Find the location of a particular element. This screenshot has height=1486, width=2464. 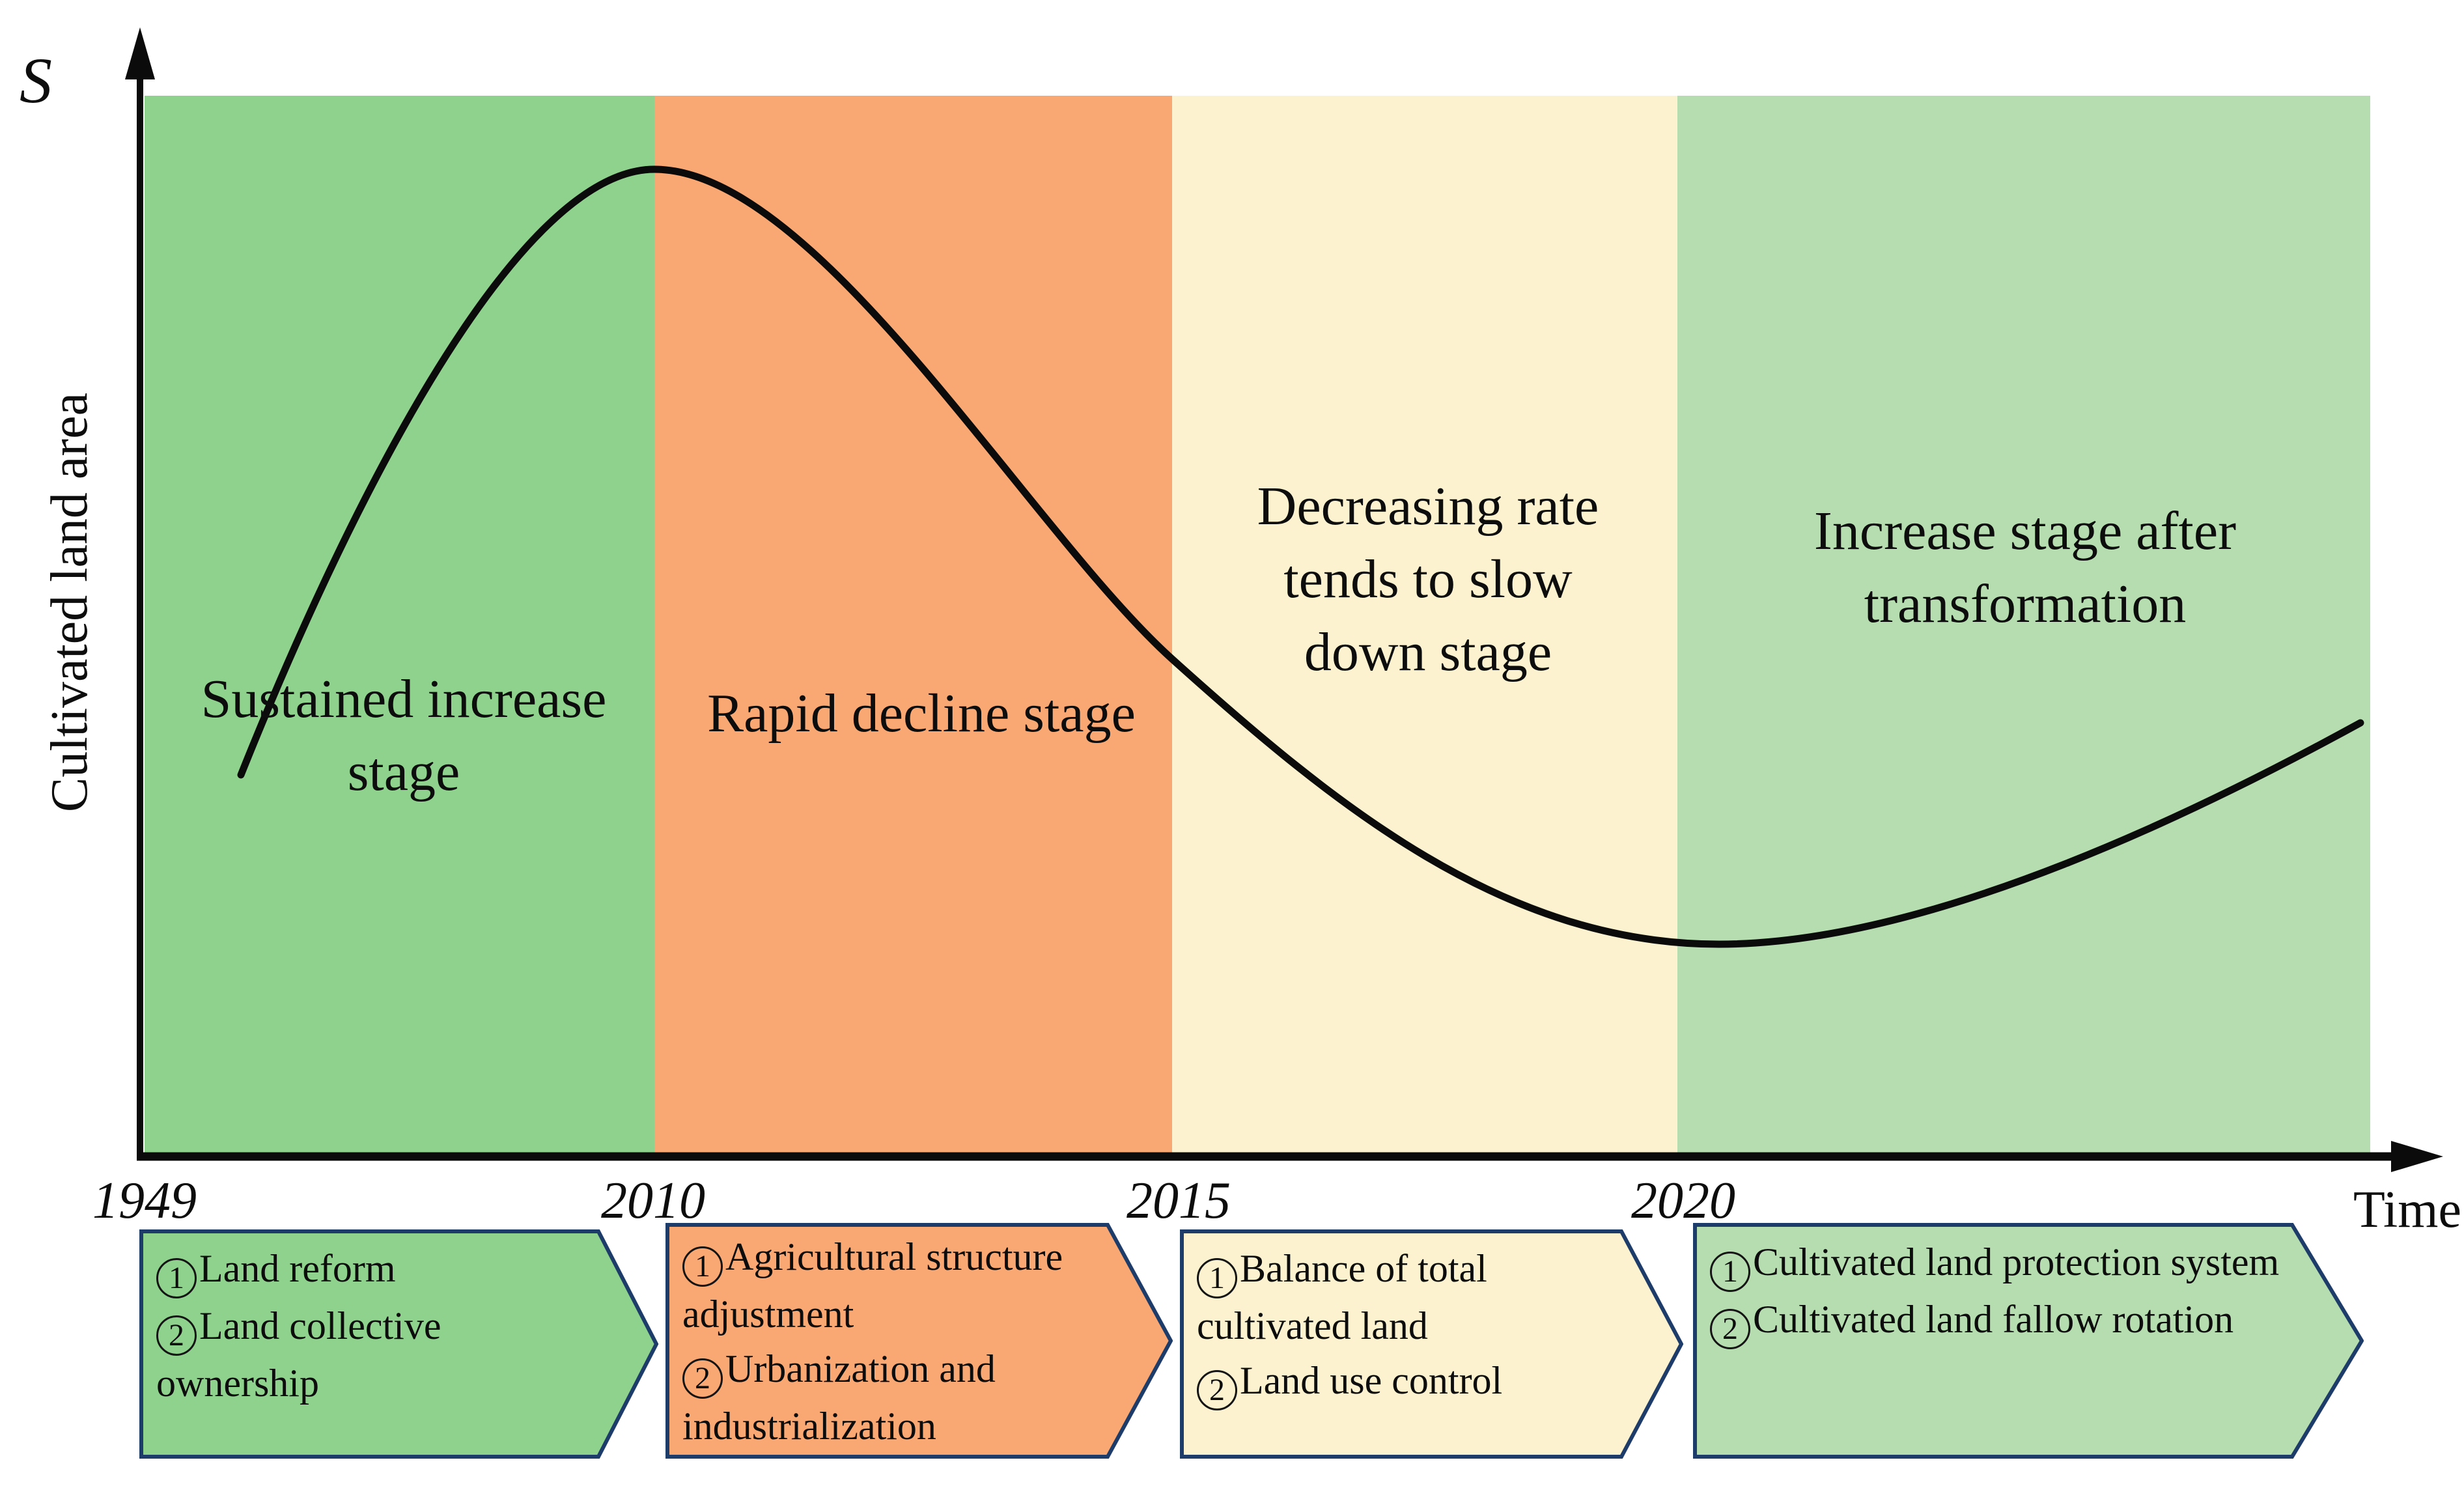

stage-label-decreasing-rate: Decreasing rate tends to slow down stage is located at coordinates (1428, 579).